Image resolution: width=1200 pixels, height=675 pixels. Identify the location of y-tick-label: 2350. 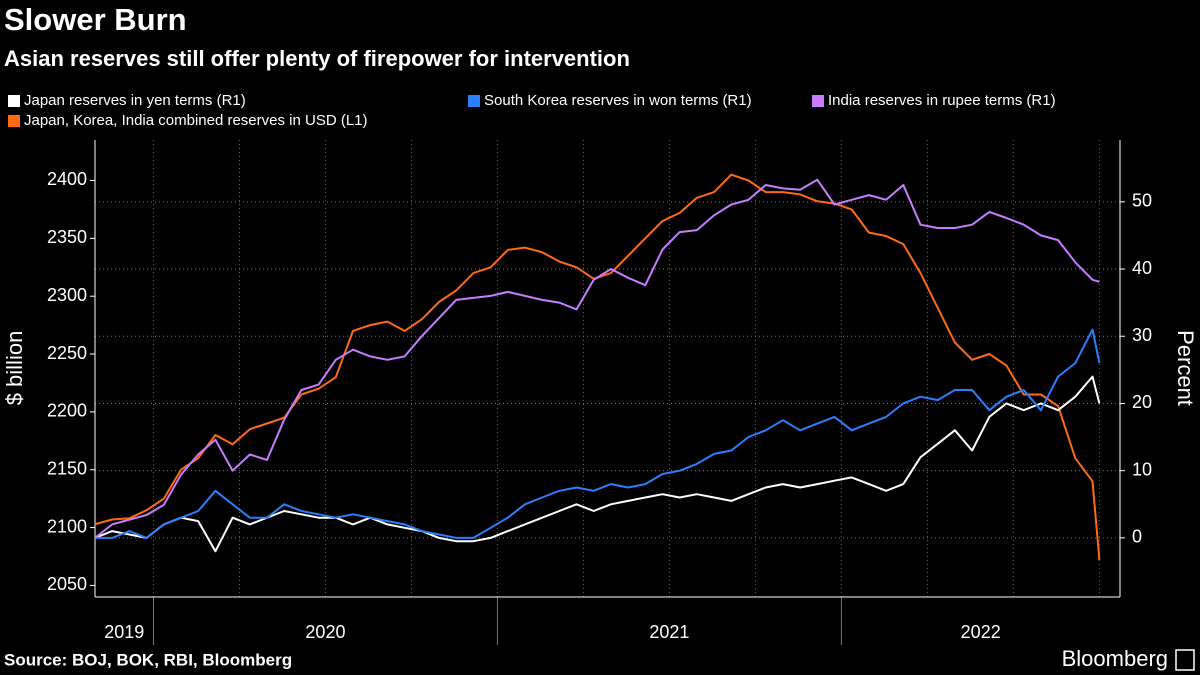
(67, 237).